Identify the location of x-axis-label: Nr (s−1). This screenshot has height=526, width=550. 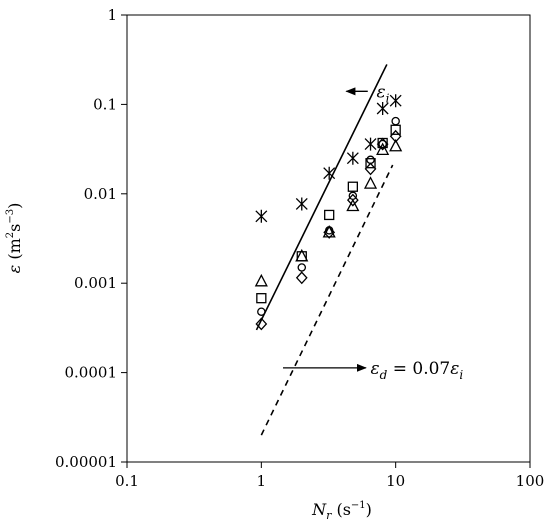
(341, 511).